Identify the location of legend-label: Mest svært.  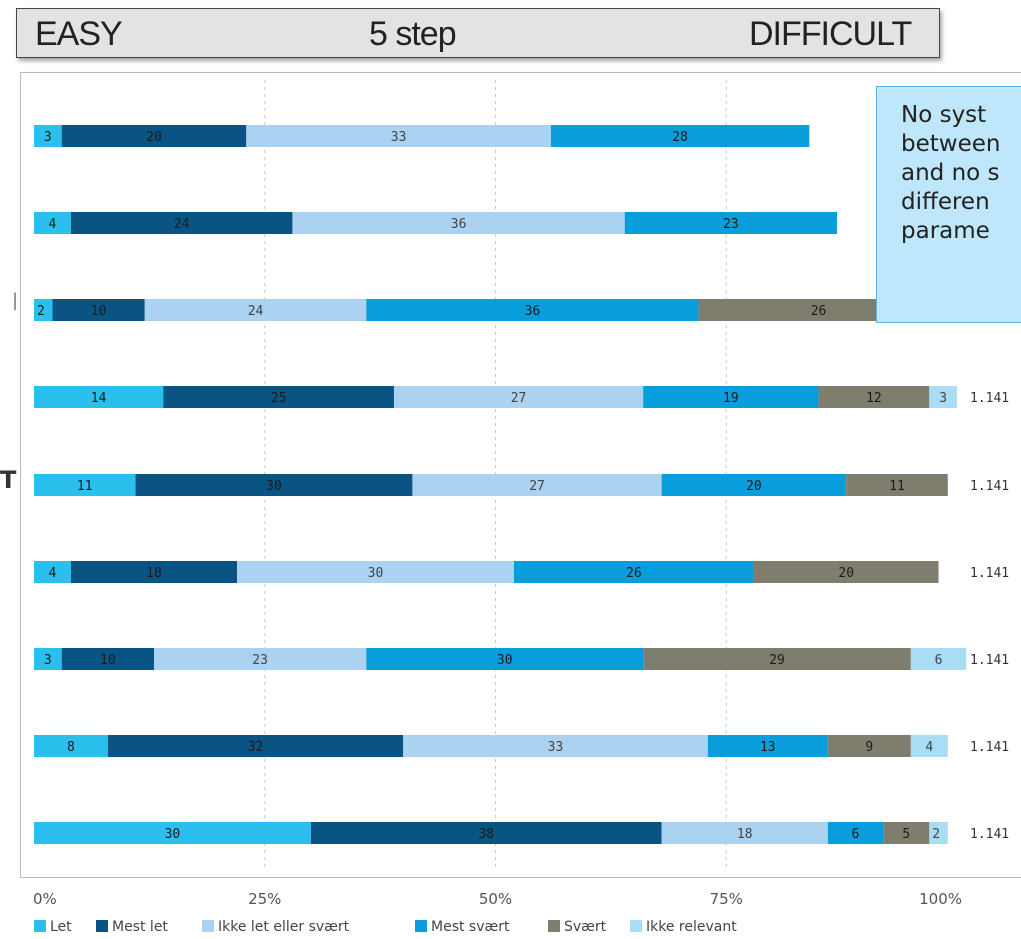
(470, 927).